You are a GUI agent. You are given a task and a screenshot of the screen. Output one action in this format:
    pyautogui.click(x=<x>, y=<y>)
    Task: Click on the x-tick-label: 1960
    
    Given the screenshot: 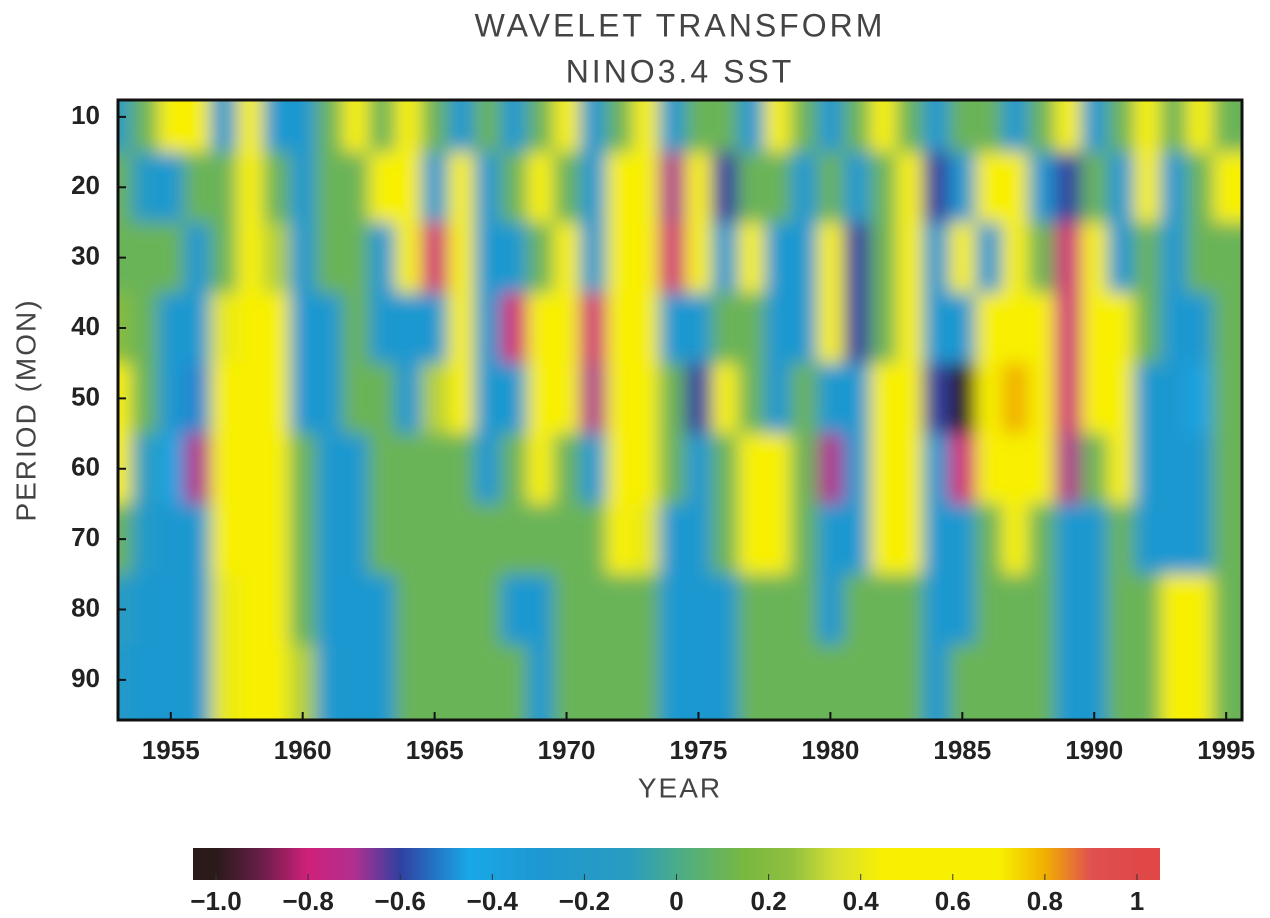 What is the action you would take?
    pyautogui.click(x=303, y=750)
    